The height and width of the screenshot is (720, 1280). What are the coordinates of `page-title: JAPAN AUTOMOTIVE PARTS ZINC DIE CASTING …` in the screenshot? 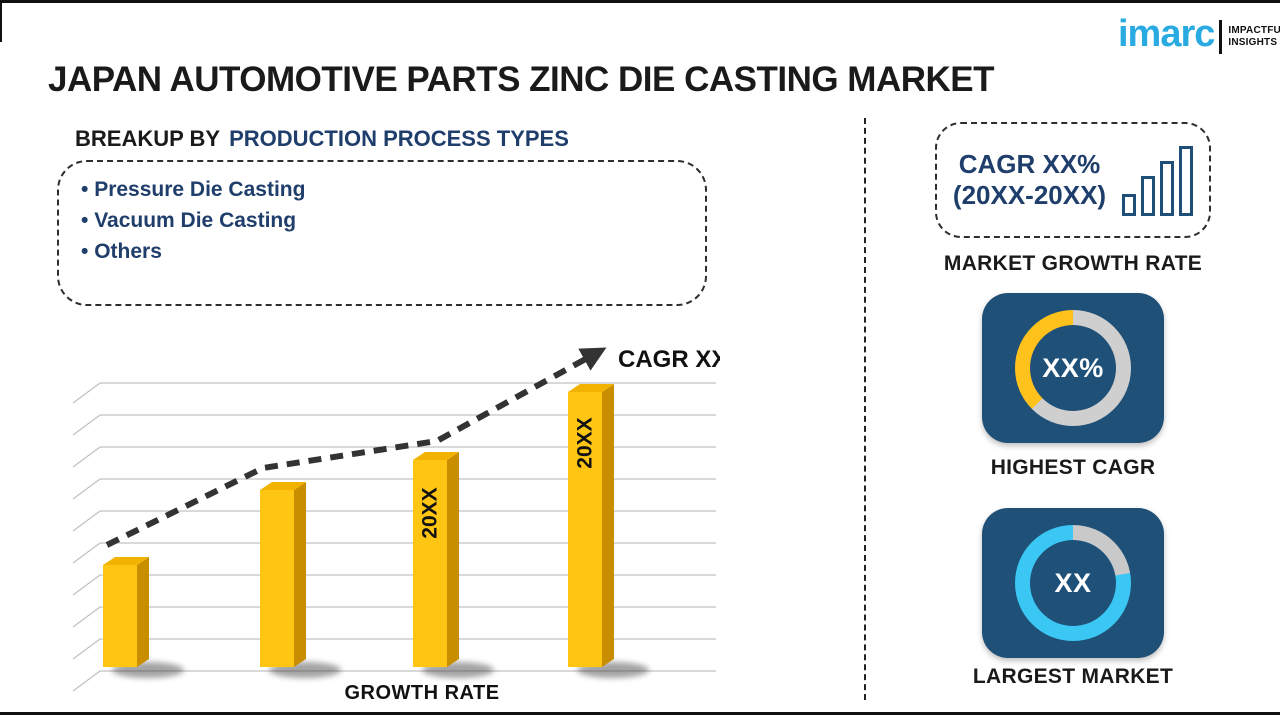 It's located at (521, 79).